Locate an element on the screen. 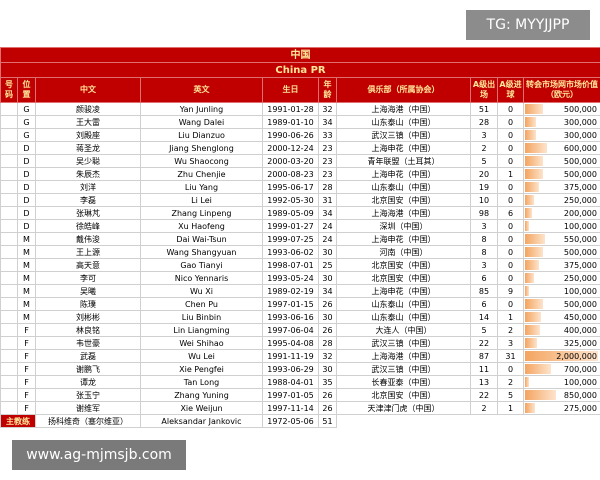 The width and height of the screenshot is (600, 480). birth-cell: 1989-01-10 is located at coordinates (290, 122).